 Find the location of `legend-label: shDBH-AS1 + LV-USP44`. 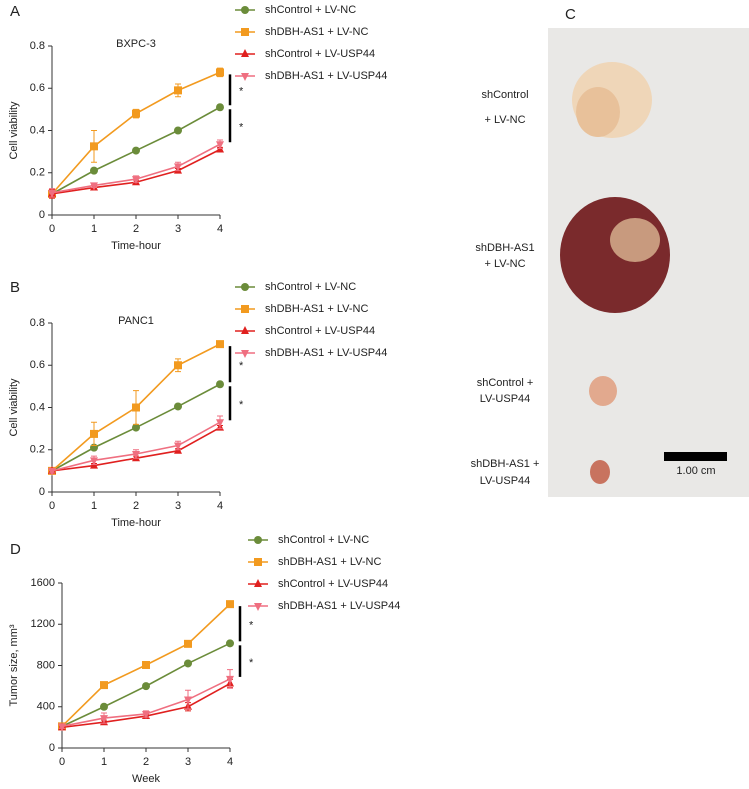

legend-label: shDBH-AS1 + LV-USP44 is located at coordinates (326, 353).